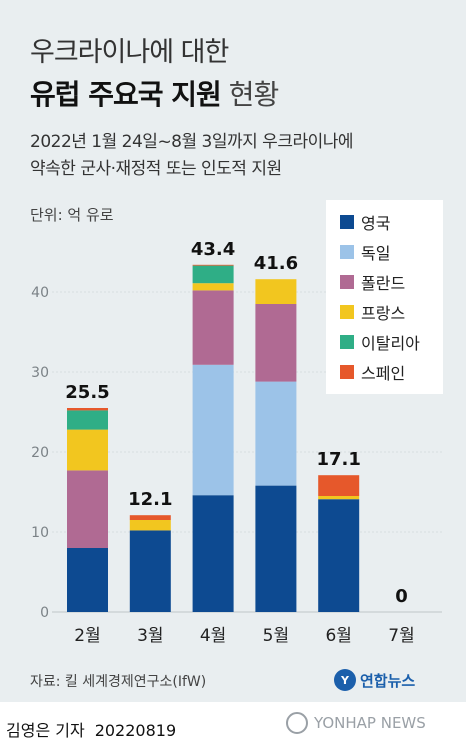 The width and height of the screenshot is (466, 750). I want to click on y-tick-label: 40, so click(40, 293).